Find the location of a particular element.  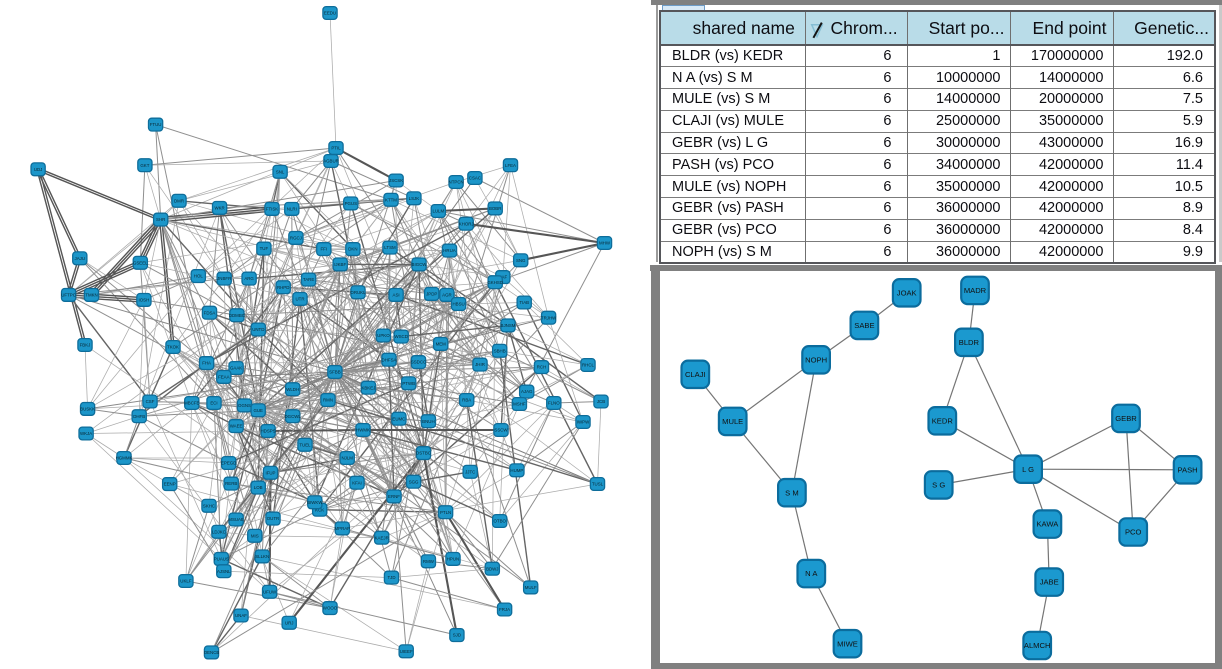

svg-text: HGMMK is located at coordinates (124, 458).